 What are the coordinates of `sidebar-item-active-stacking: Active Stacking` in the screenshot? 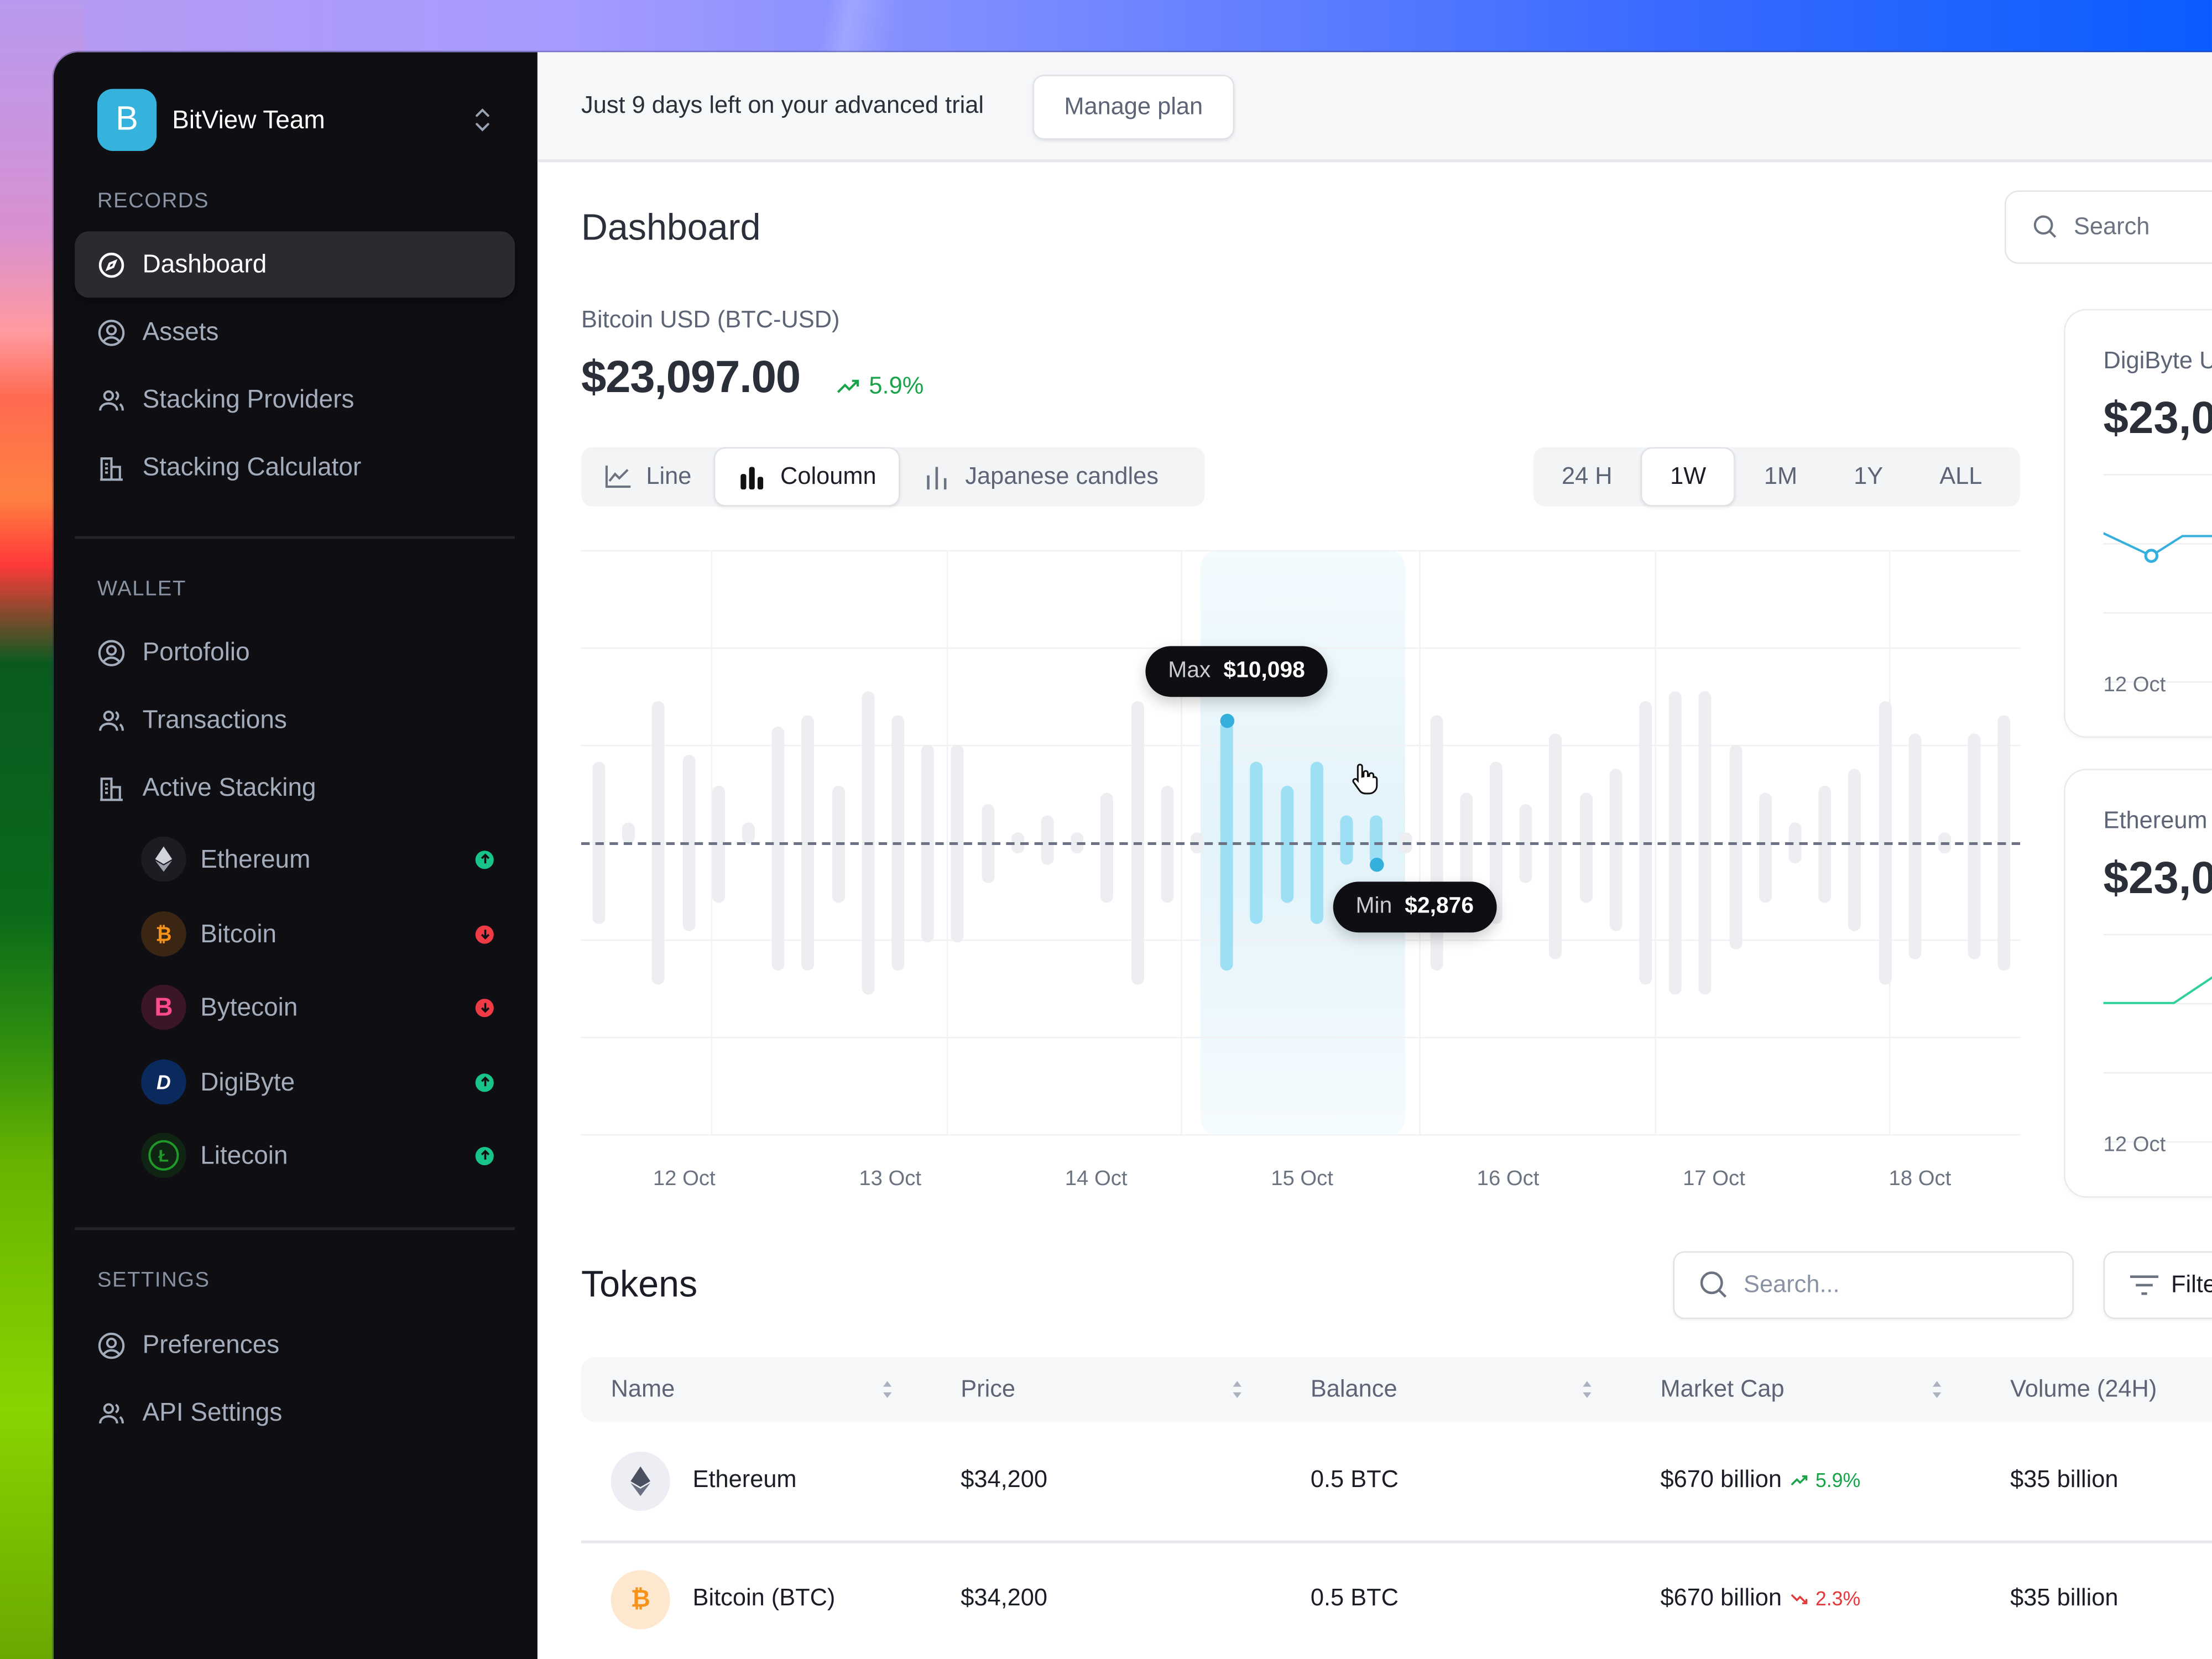 It's located at (295, 788).